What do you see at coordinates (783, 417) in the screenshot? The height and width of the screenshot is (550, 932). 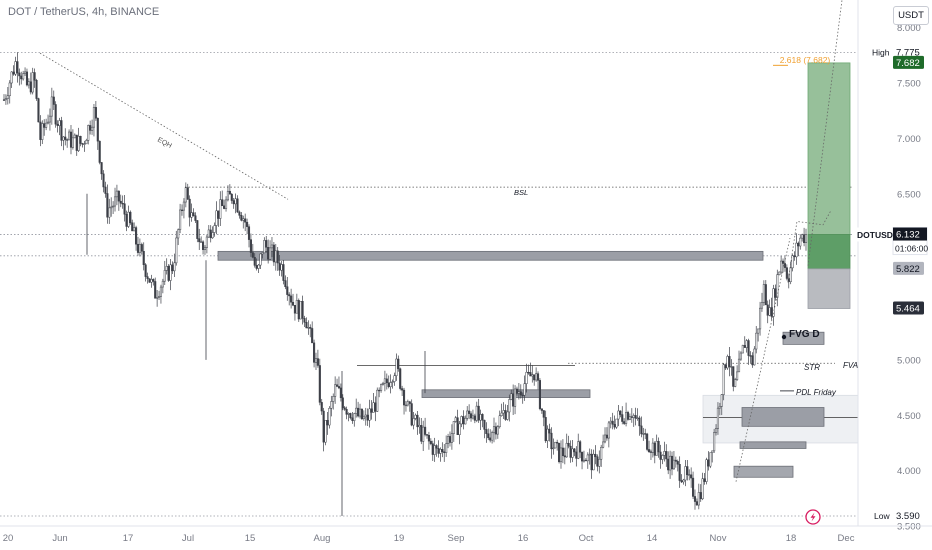 I see `orderblock-box` at bounding box center [783, 417].